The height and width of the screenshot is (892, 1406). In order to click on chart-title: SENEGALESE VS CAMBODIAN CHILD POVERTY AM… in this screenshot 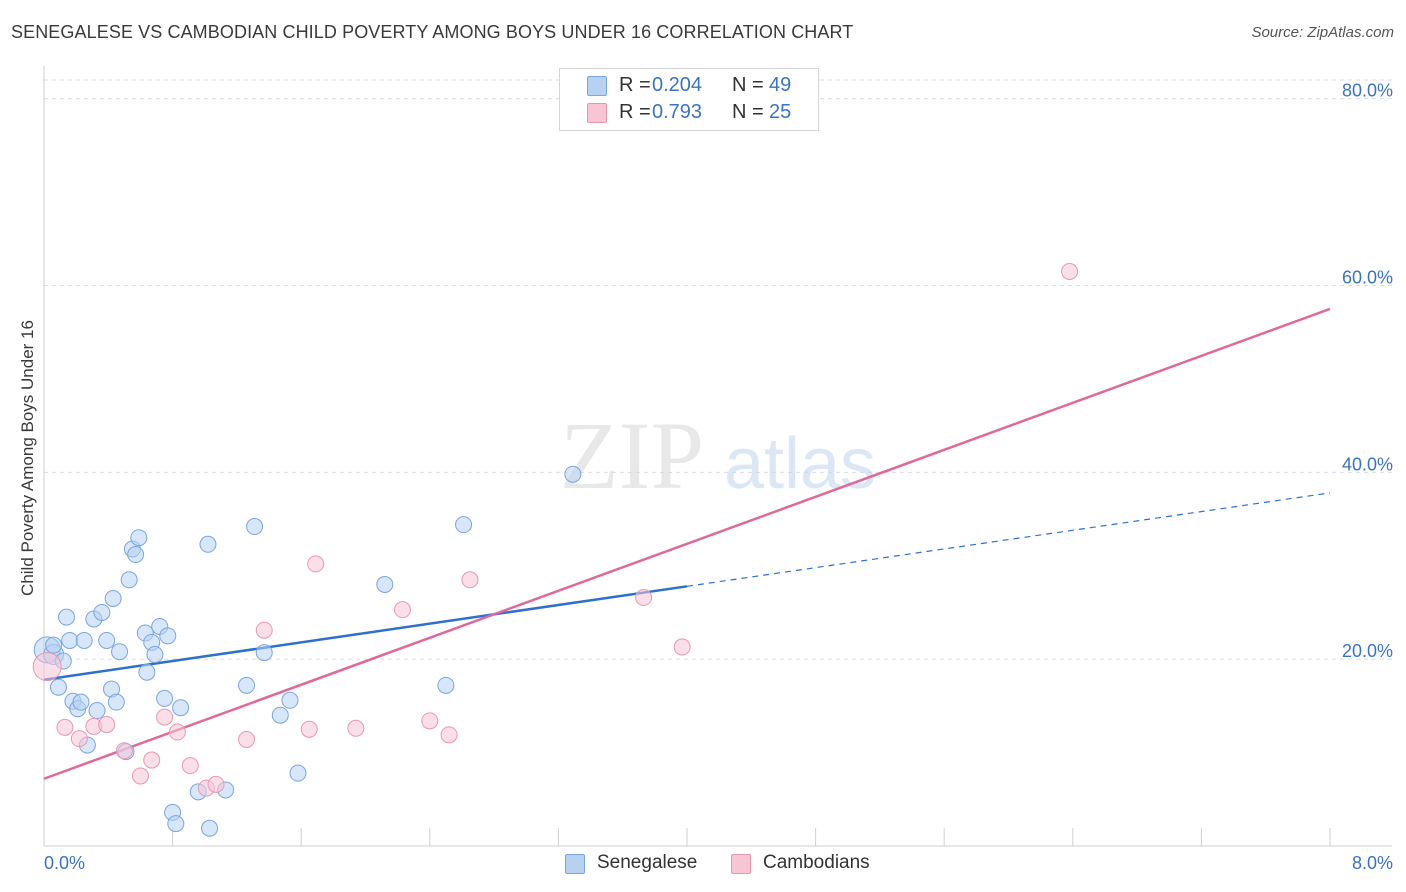, I will do `click(432, 32)`.